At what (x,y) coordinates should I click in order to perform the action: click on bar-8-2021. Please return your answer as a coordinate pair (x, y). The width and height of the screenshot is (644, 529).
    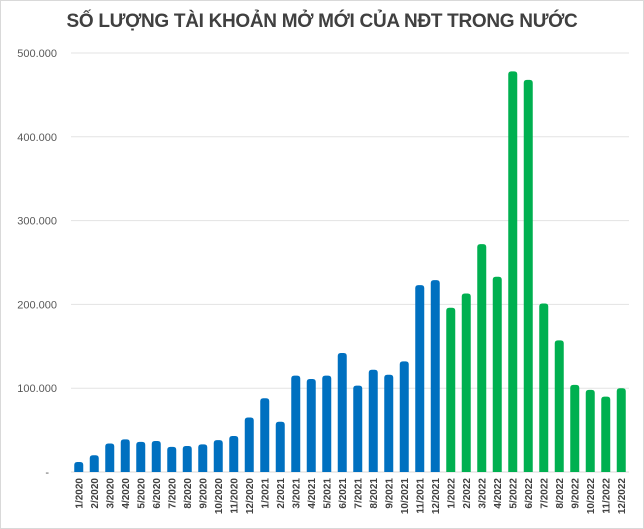
    Looking at the image, I should click on (373, 420).